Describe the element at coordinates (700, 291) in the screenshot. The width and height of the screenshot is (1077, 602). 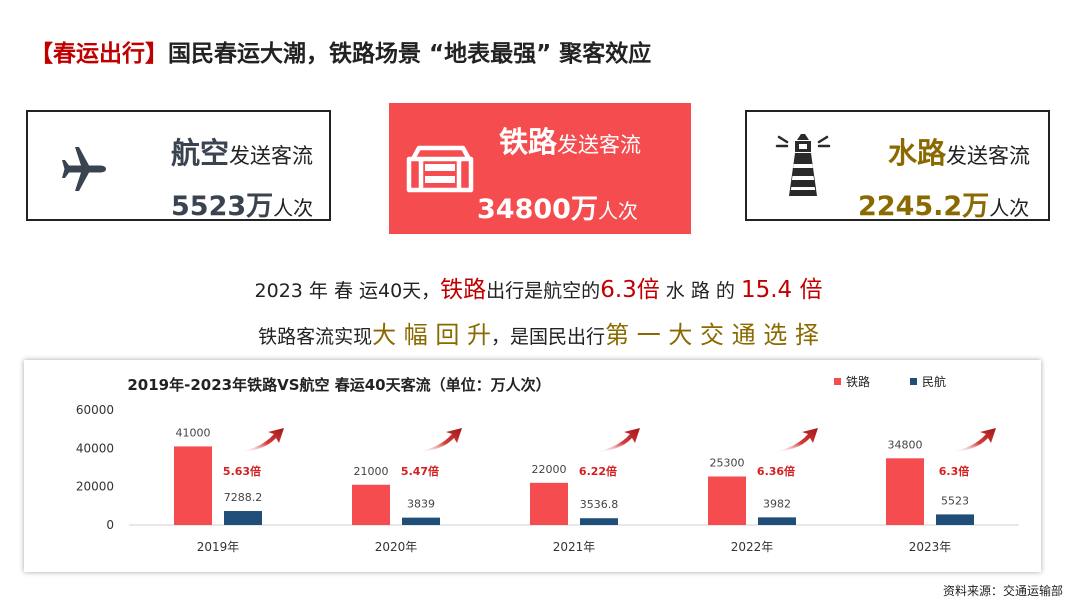
I see `summary-l1-c: 水 路 的` at that location.